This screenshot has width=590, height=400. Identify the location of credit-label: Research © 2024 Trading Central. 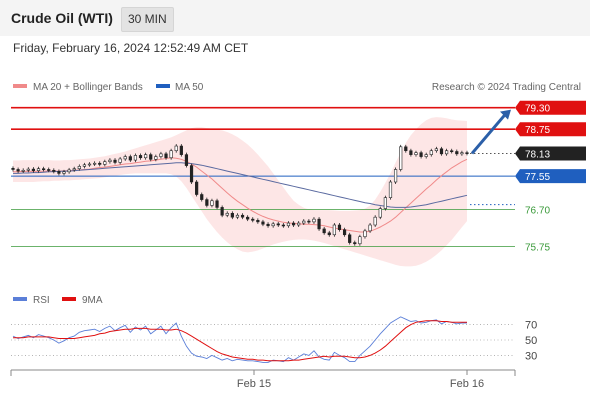
(506, 87).